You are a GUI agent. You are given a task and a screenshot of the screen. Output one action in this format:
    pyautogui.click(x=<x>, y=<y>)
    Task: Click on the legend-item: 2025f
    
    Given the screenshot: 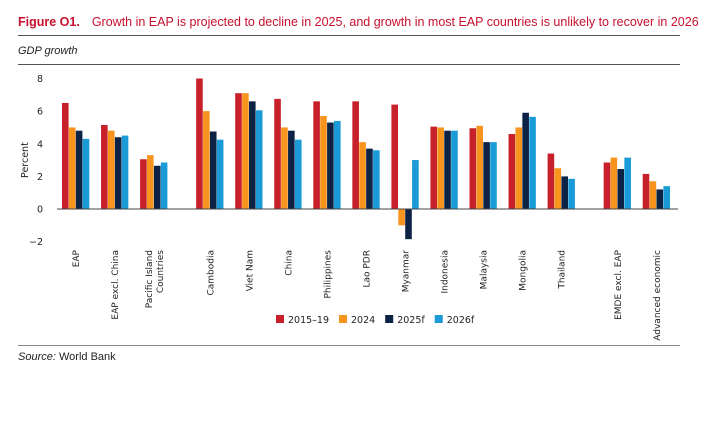 What is the action you would take?
    pyautogui.click(x=405, y=320)
    